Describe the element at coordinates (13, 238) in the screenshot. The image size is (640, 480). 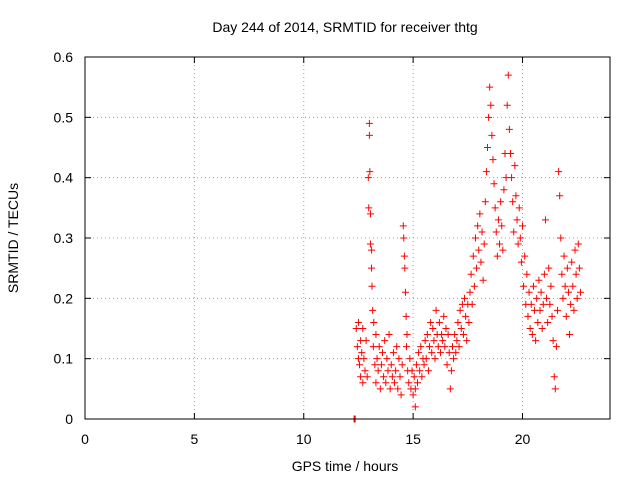
I see `y-axis-label: SRMTID / TECUs` at that location.